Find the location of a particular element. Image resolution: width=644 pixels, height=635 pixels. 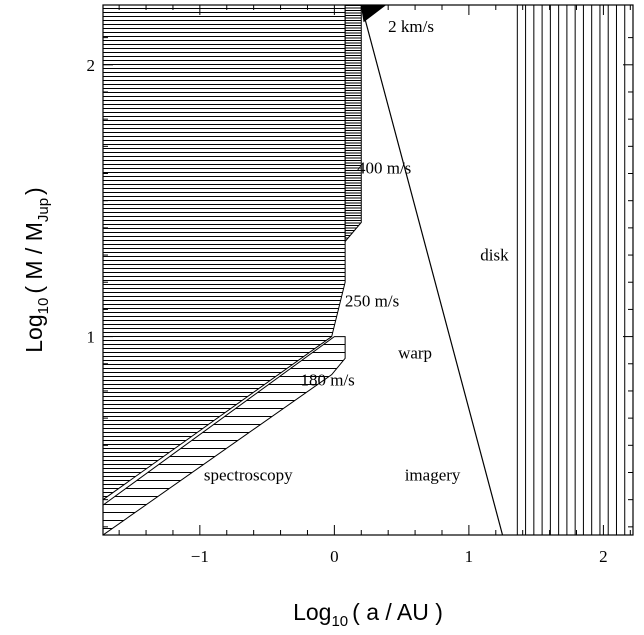

annotation-label: spectroscopy is located at coordinates (248, 475).